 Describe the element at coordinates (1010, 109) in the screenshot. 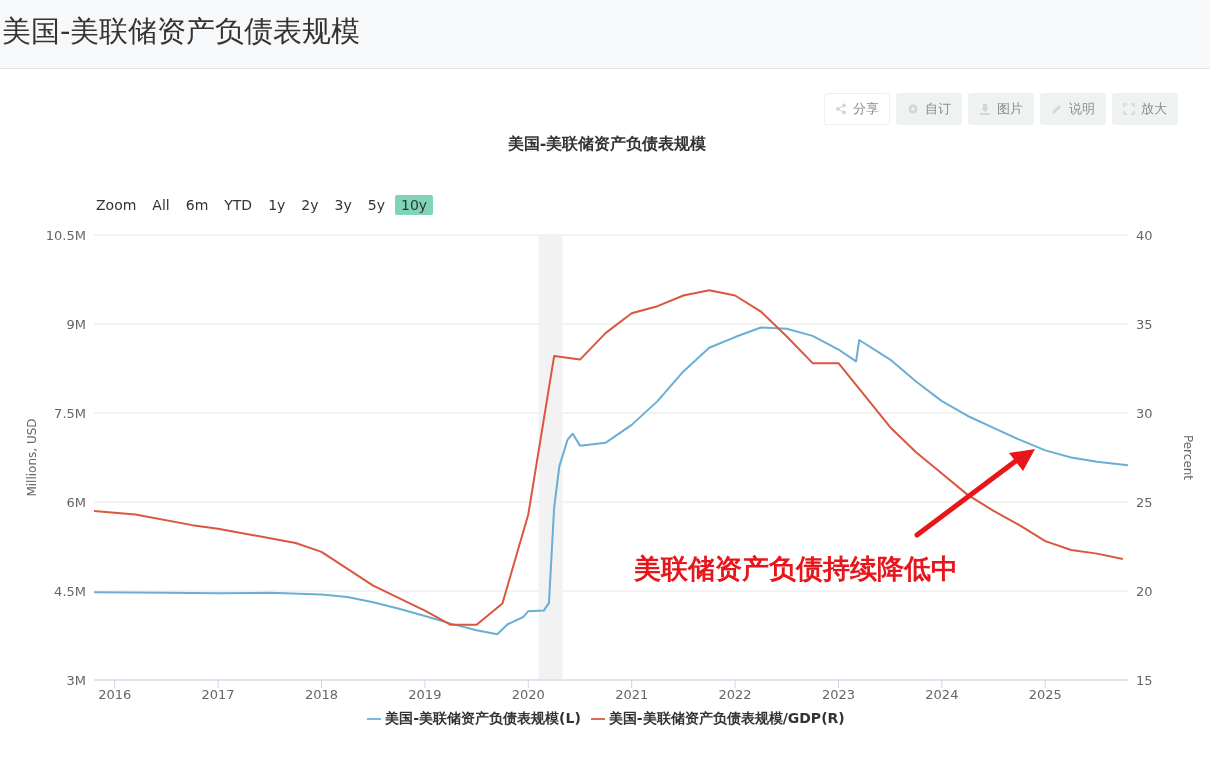

I see `text: 图片` at that location.